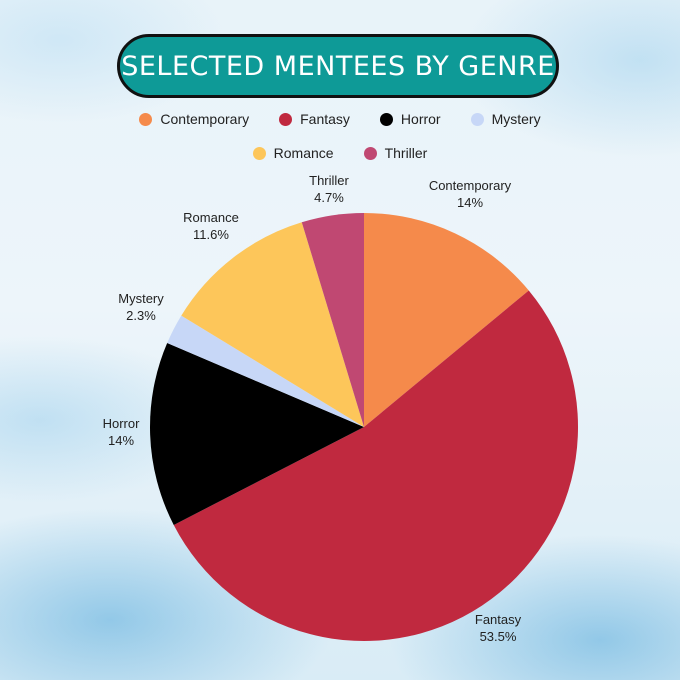  Describe the element at coordinates (211, 234) in the screenshot. I see `slice-label-value-romance: 11.6%` at that location.